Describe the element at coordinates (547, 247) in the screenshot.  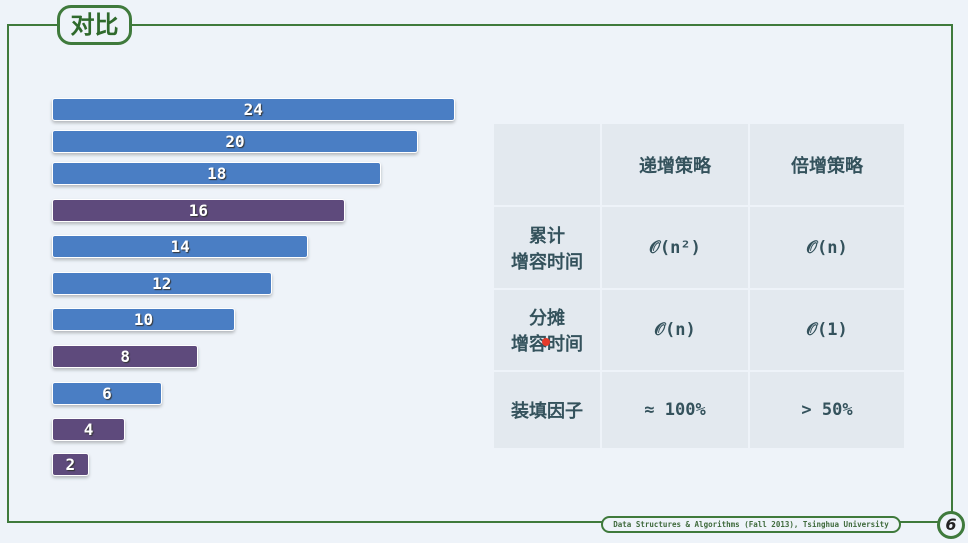
I see `row-label: 累计 增容时间` at that location.